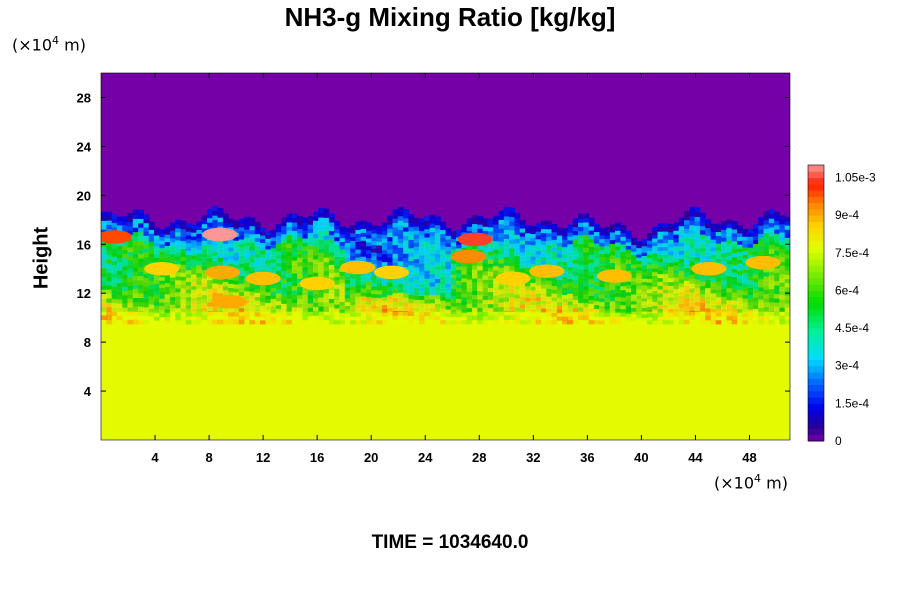  What do you see at coordinates (587, 457) in the screenshot?
I see `x-tick-label: 36` at bounding box center [587, 457].